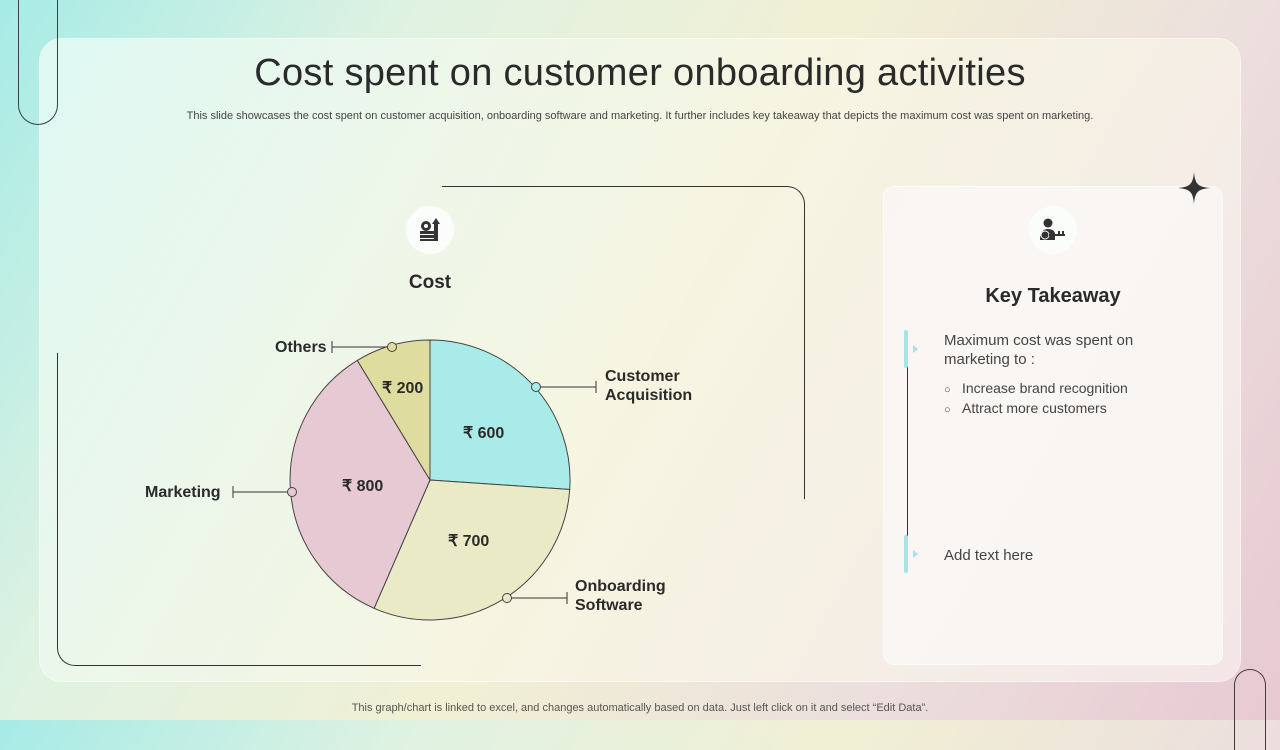 Image resolution: width=1280 pixels, height=750 pixels. I want to click on decorative-pill-top-left, so click(38, 62).